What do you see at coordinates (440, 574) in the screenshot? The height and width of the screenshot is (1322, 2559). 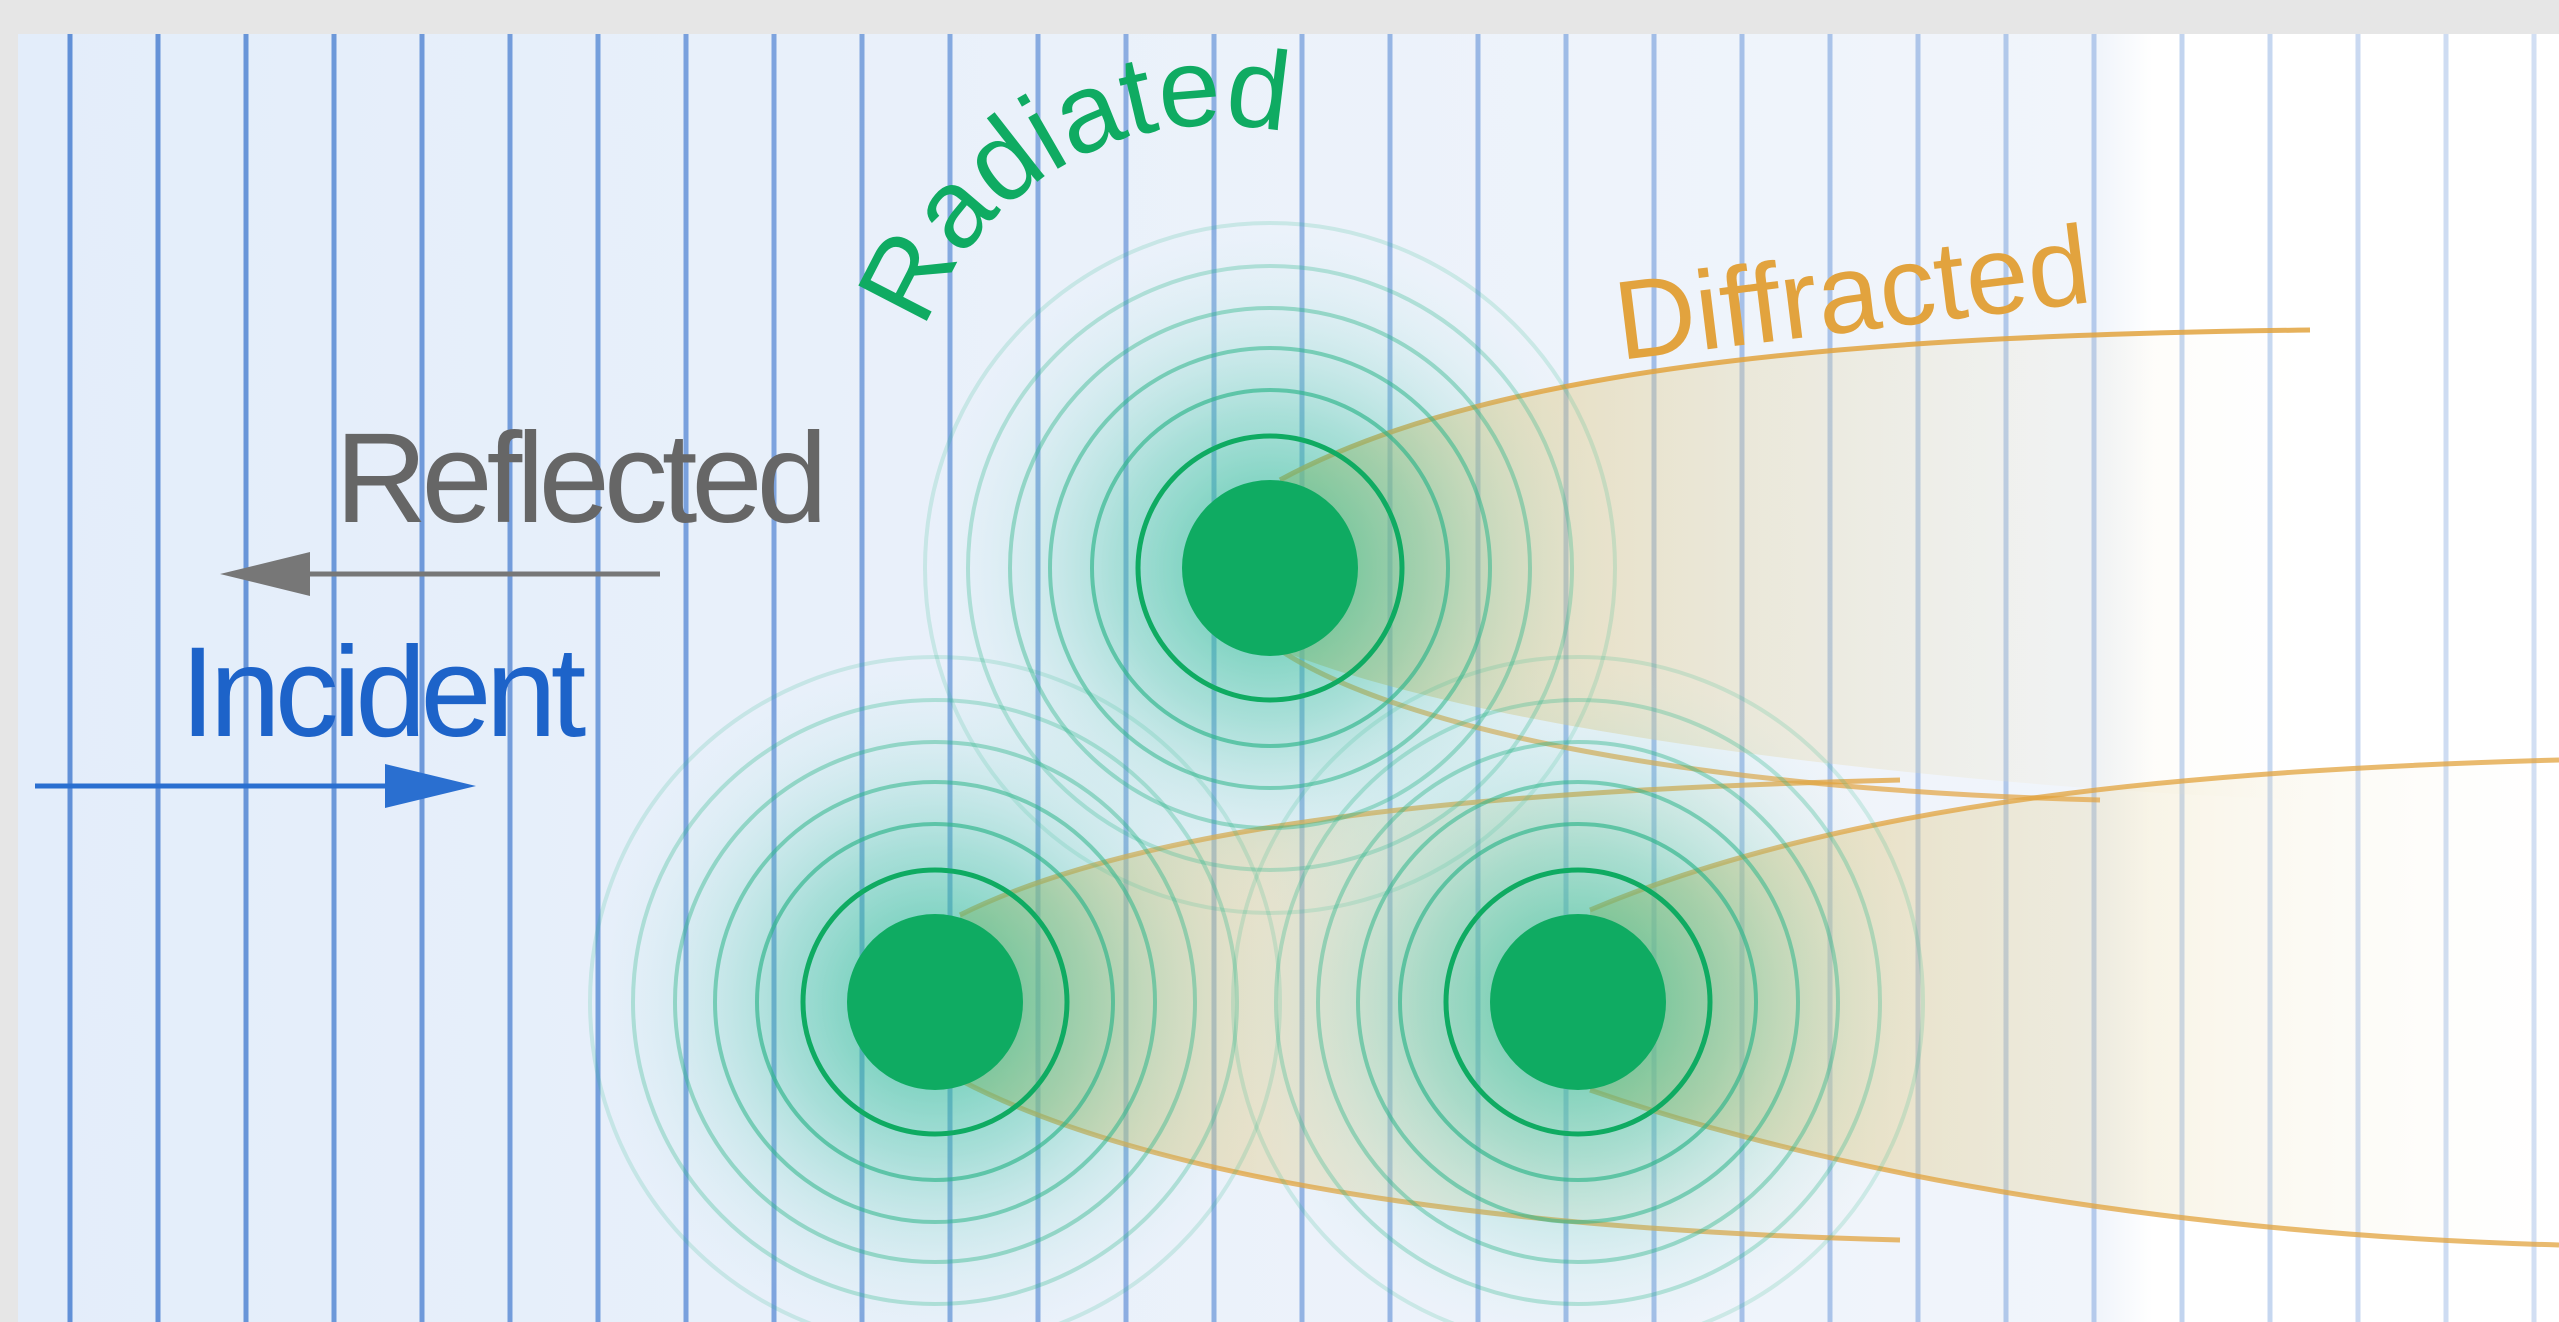 I see `arrow-left-icon` at bounding box center [440, 574].